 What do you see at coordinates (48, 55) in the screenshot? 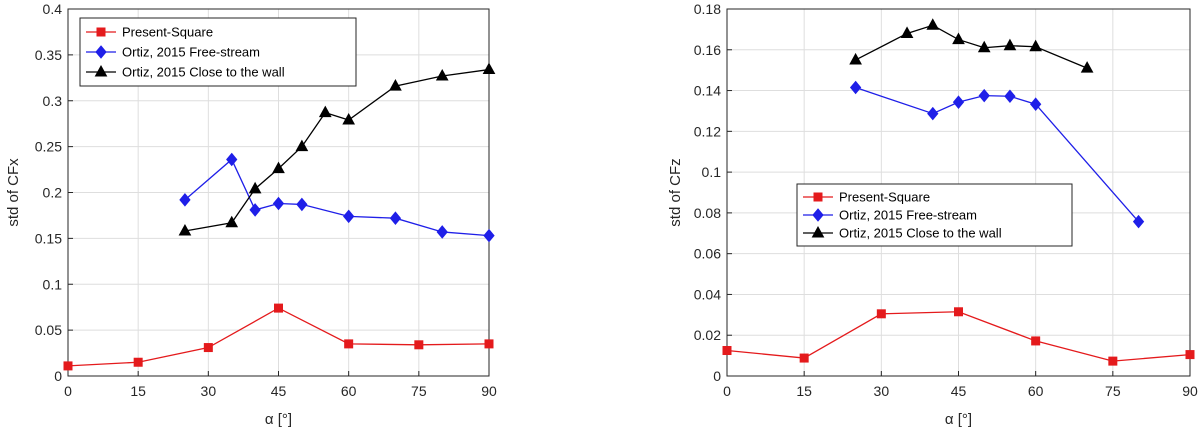
I see `y-tick-label: 0.35` at bounding box center [48, 55].